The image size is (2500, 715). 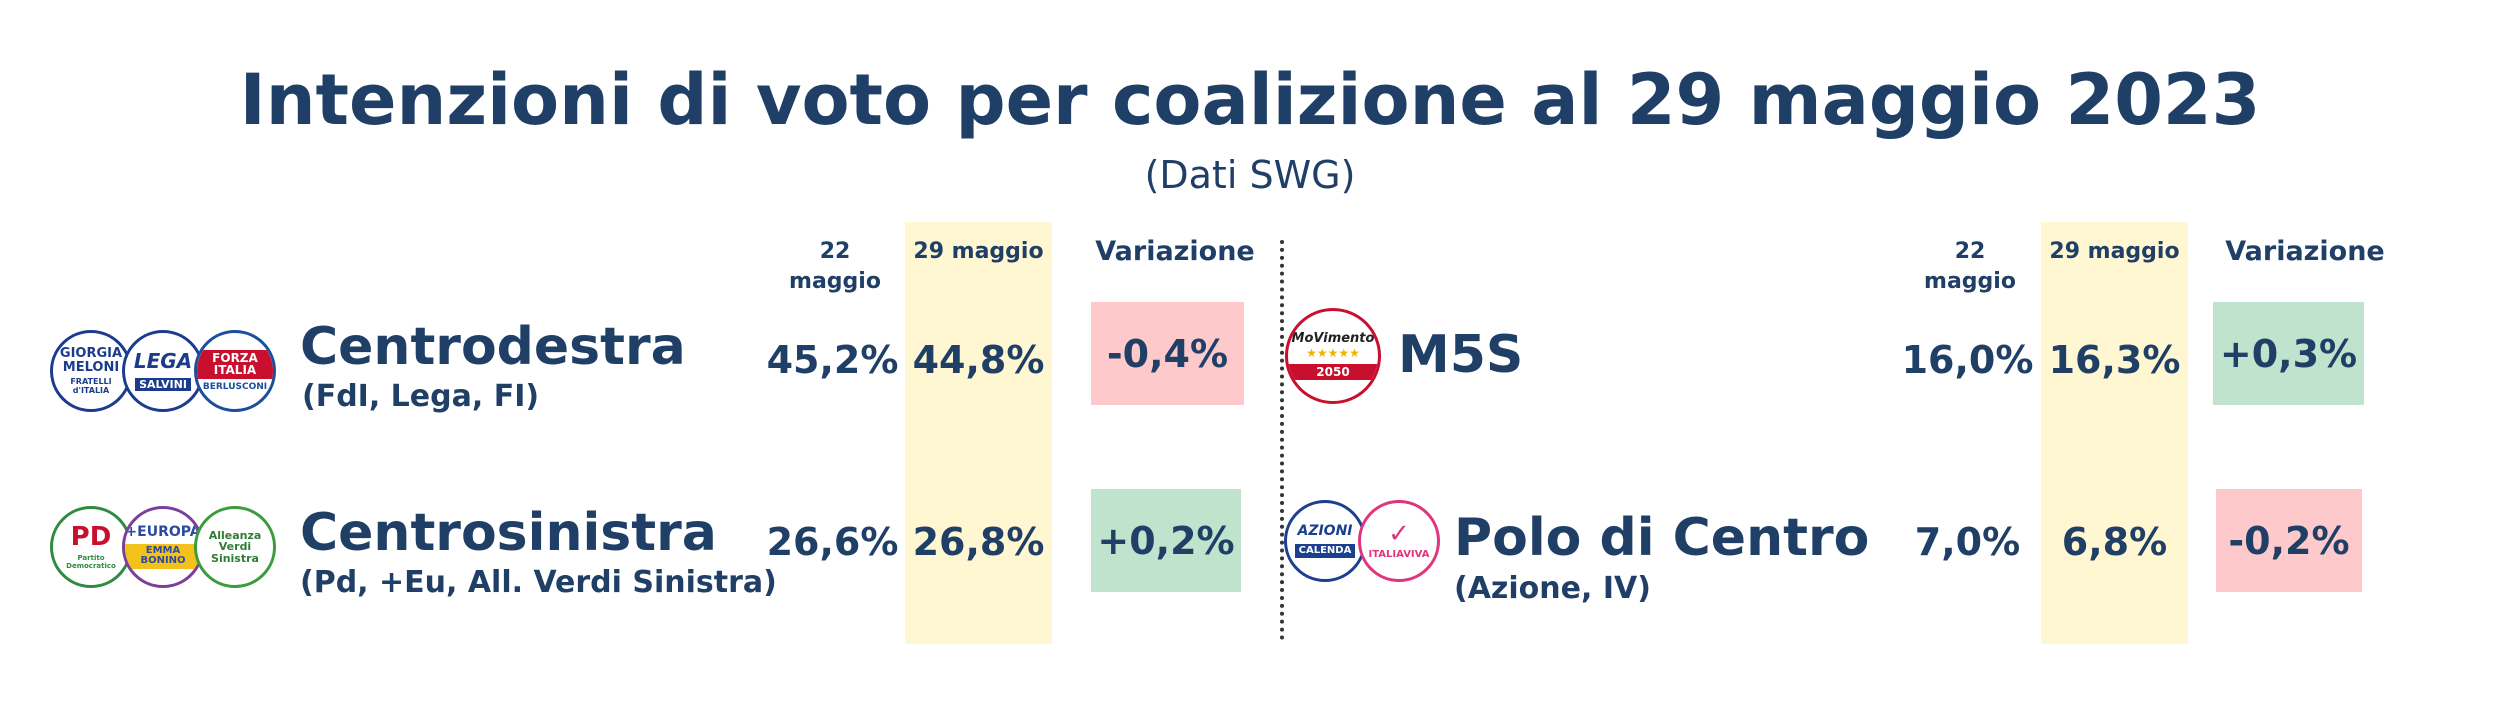 I want to click on value-curr-centrodestra: 44,8%, so click(x=978, y=360).